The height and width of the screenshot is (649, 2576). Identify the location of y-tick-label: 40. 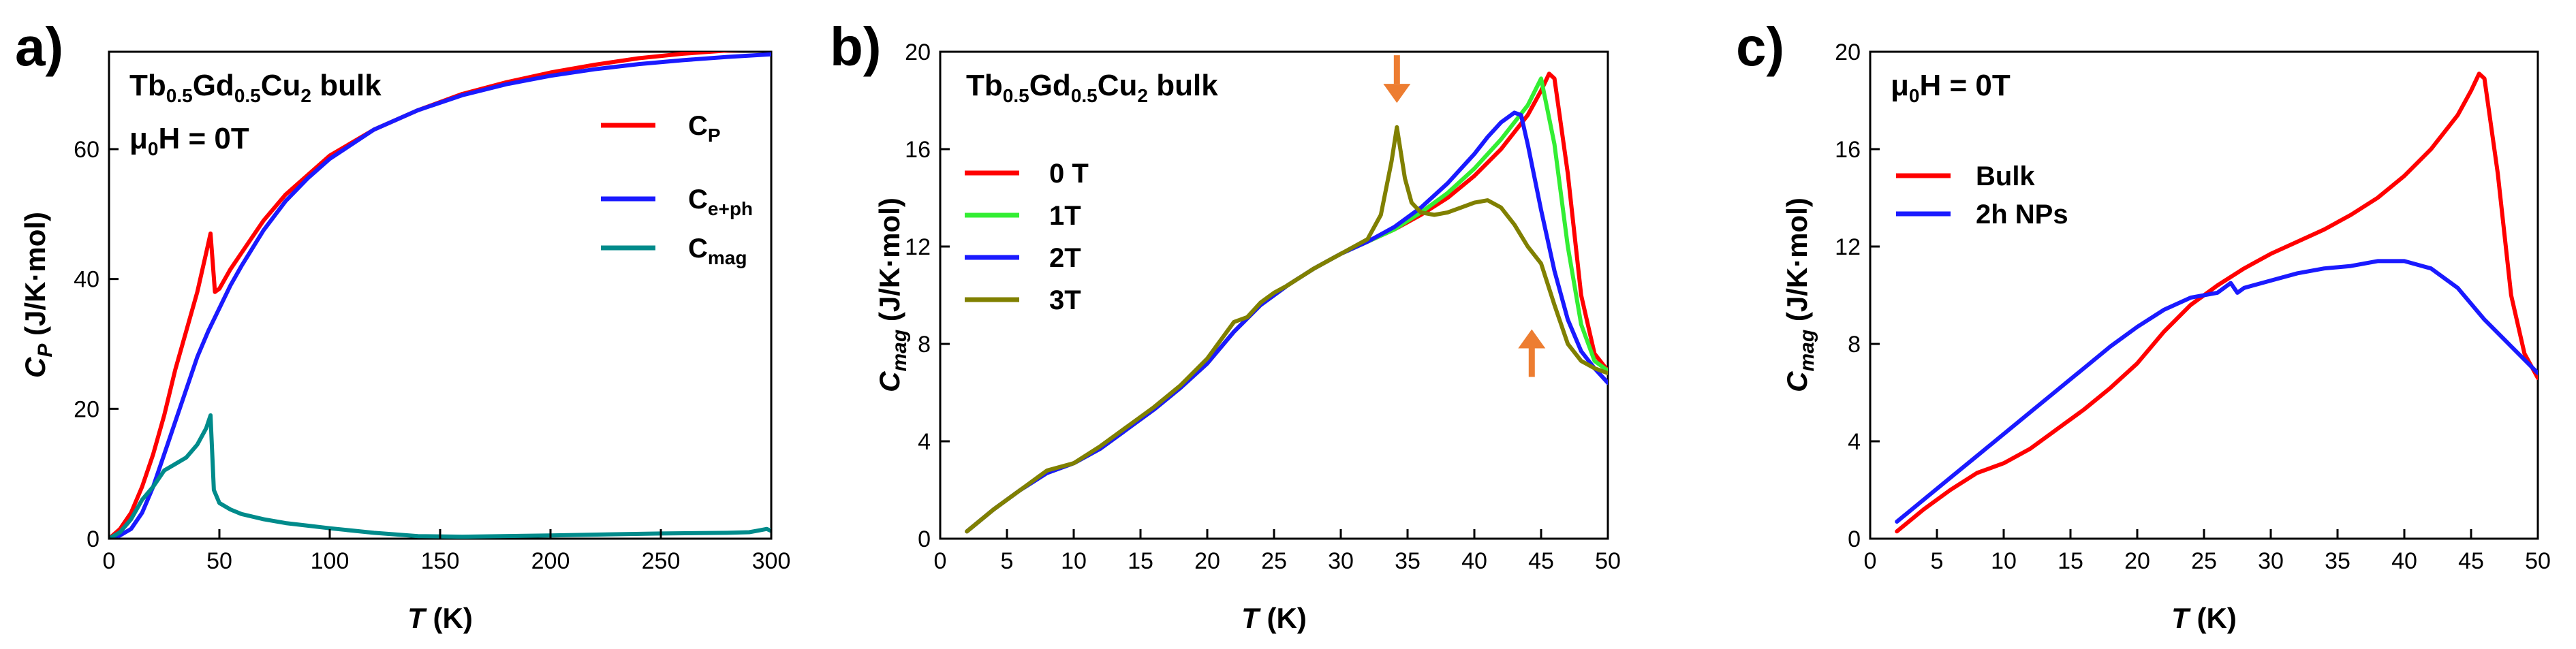
(86, 280).